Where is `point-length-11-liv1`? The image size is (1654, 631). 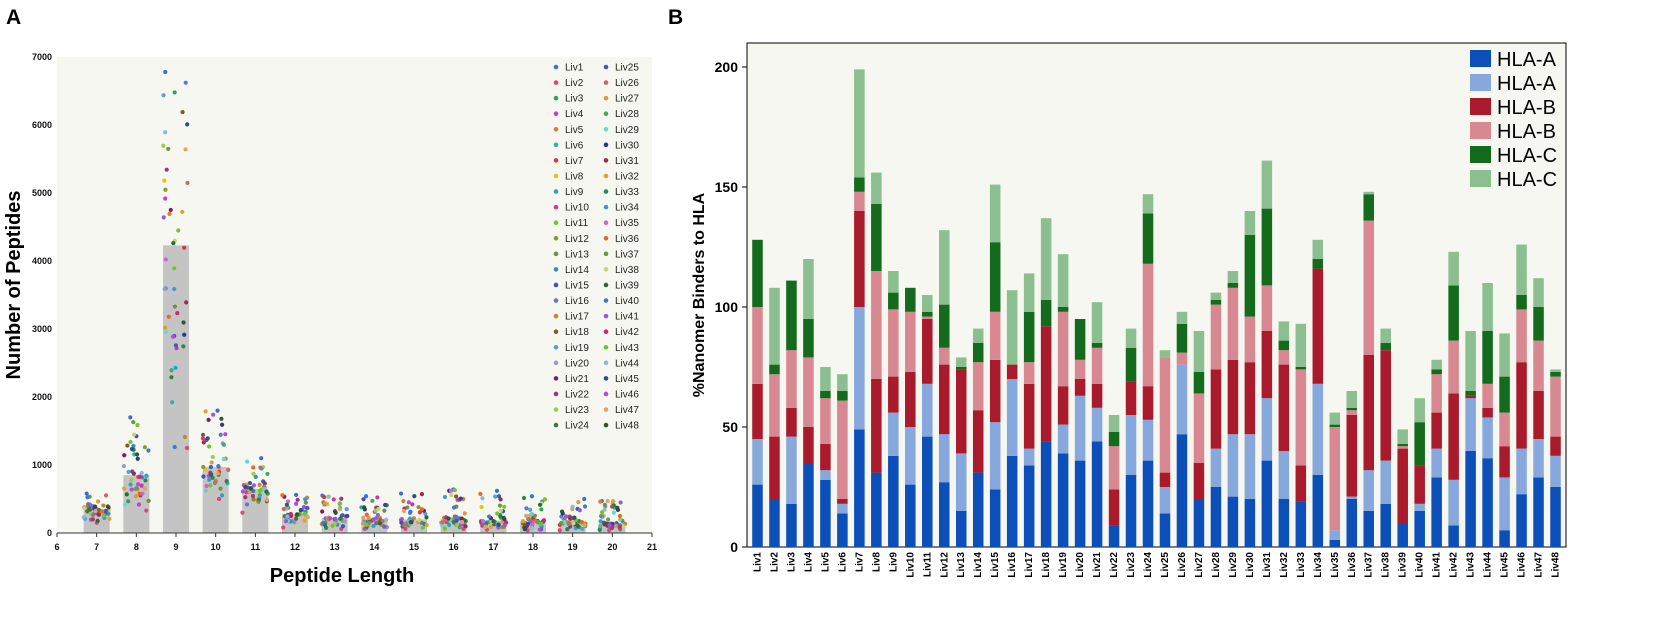 point-length-11-liv1 is located at coordinates (261, 458).